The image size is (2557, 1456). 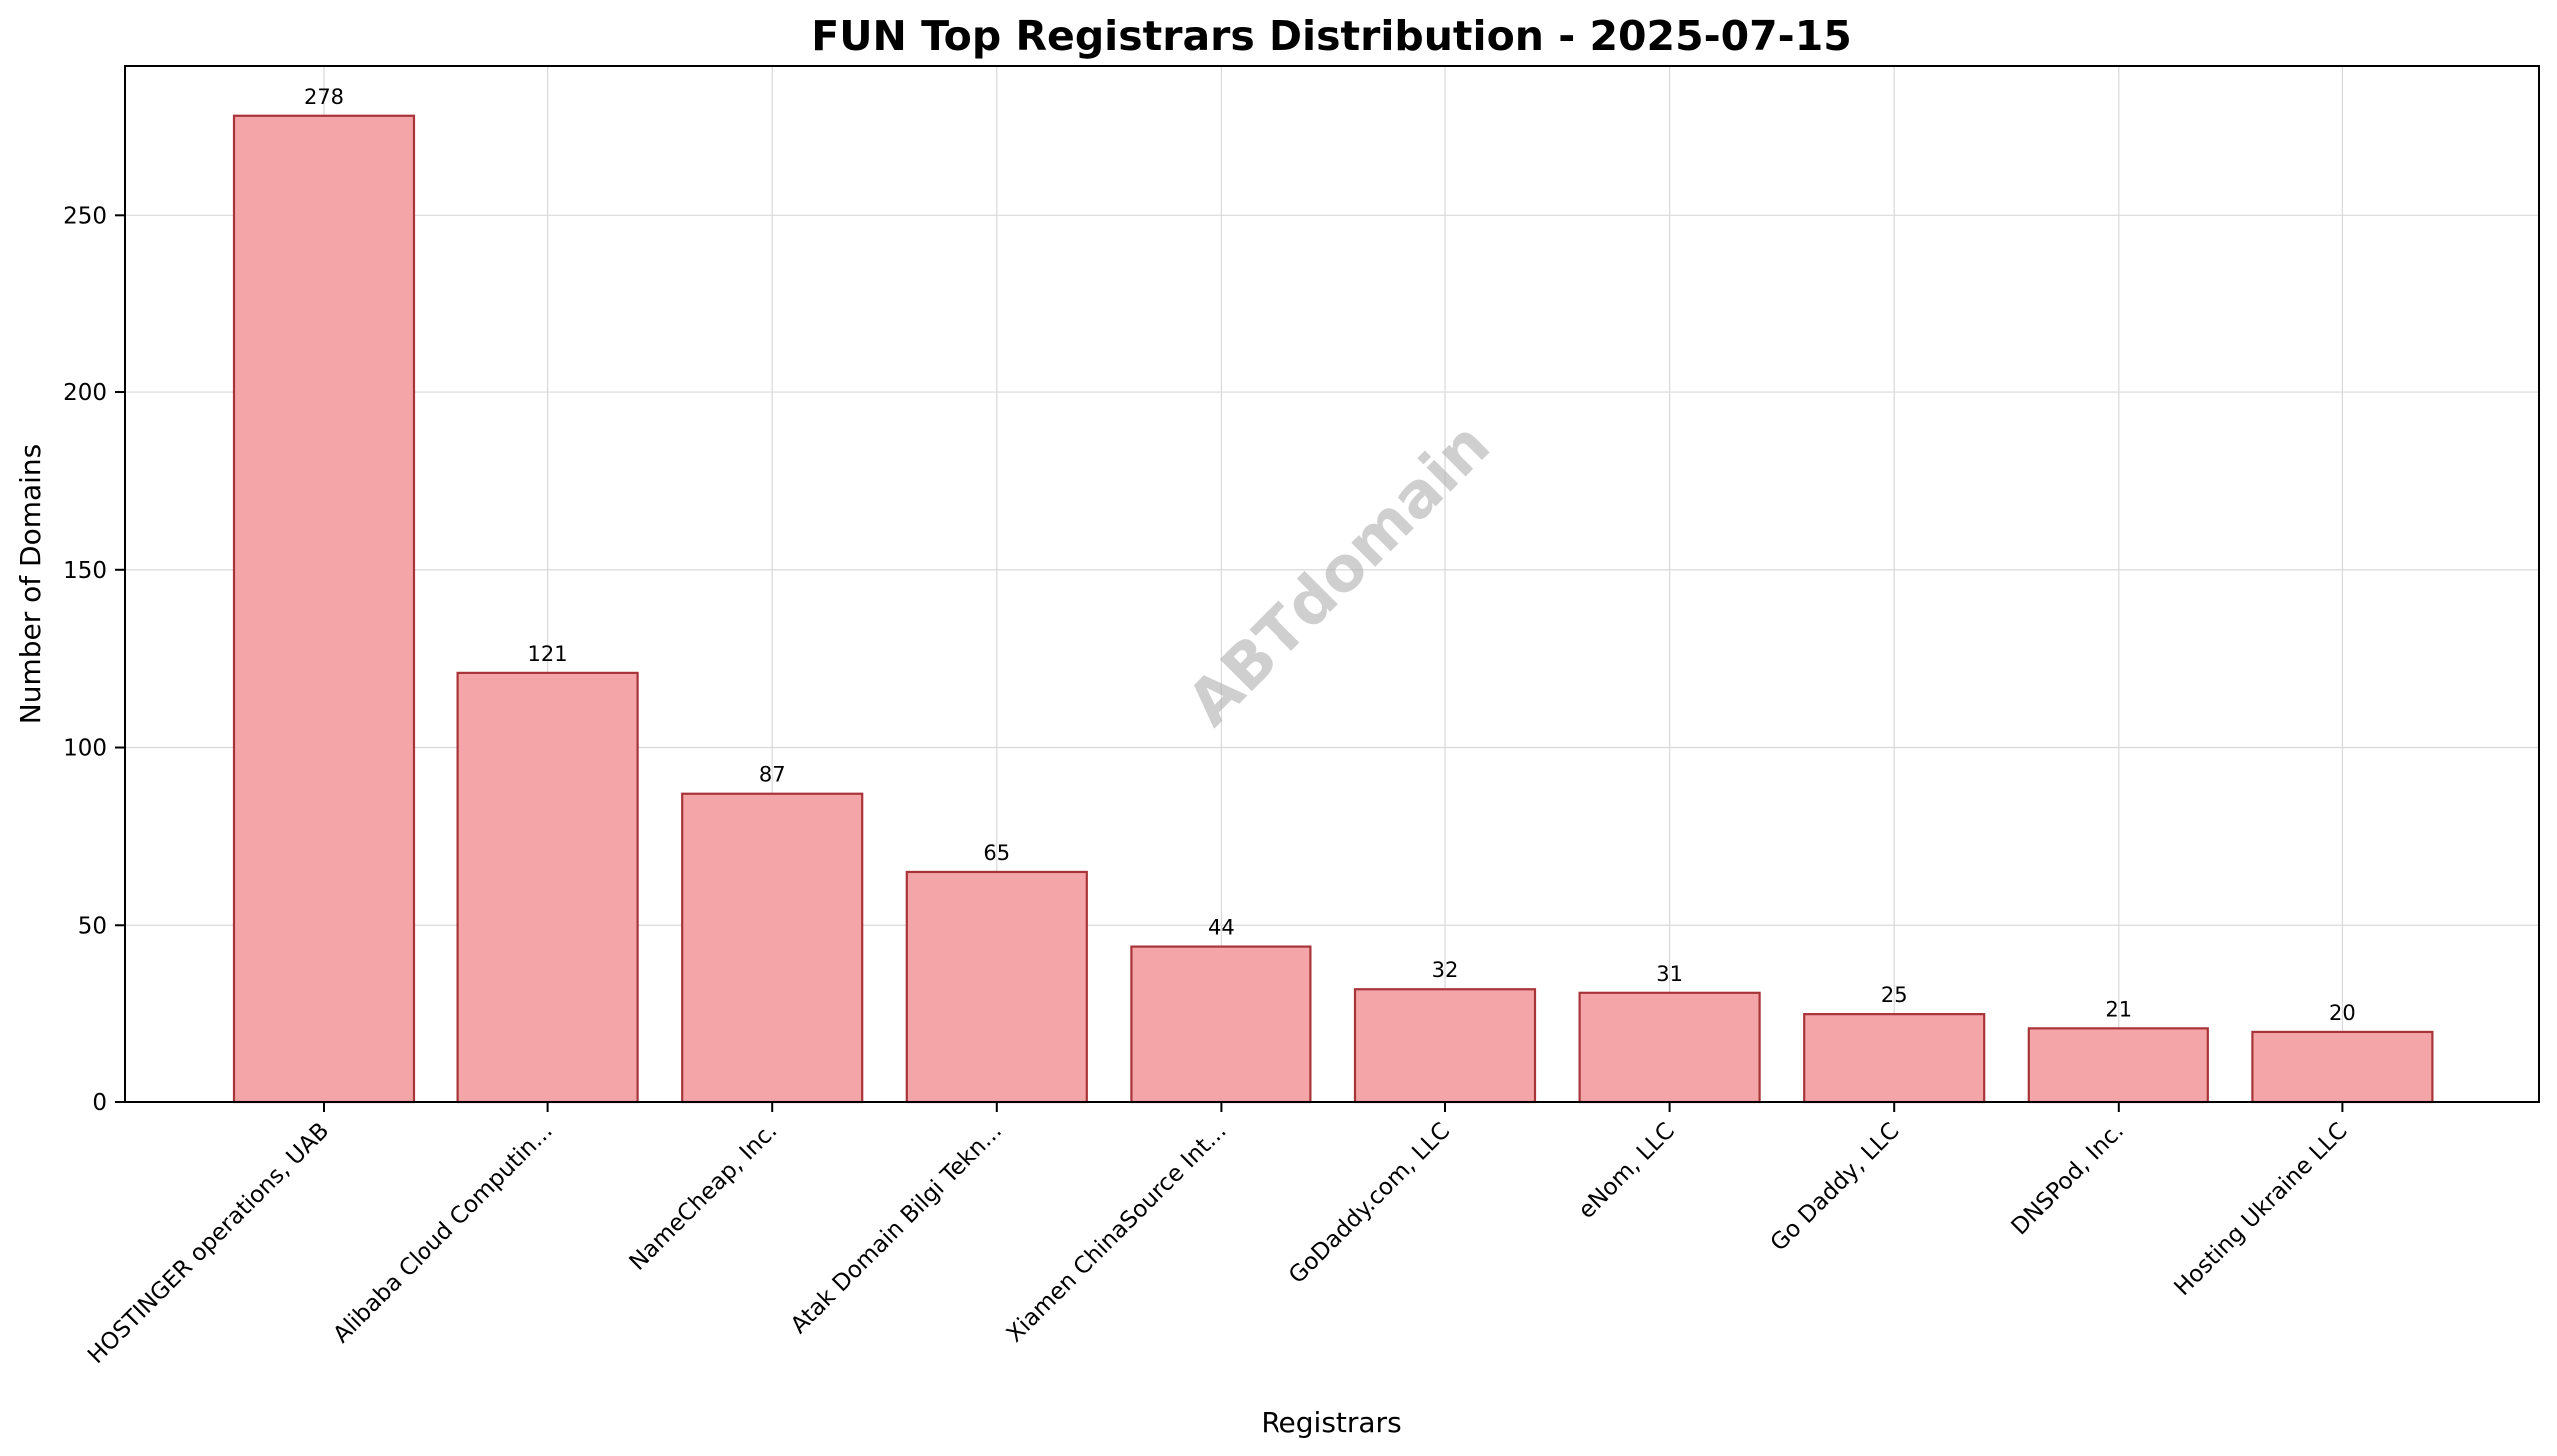 What do you see at coordinates (1445, 970) in the screenshot?
I see `bar-value-label: 32` at bounding box center [1445, 970].